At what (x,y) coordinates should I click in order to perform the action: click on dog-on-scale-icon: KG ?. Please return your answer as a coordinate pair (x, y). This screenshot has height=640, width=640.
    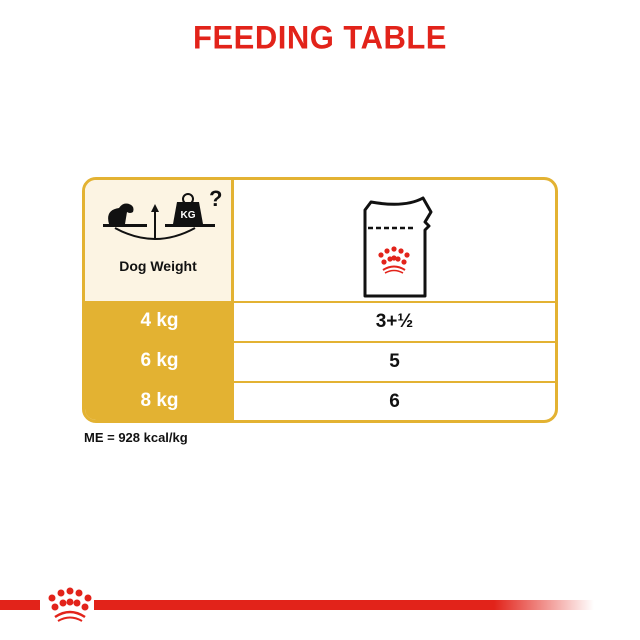
    Looking at the image, I should click on (162, 213).